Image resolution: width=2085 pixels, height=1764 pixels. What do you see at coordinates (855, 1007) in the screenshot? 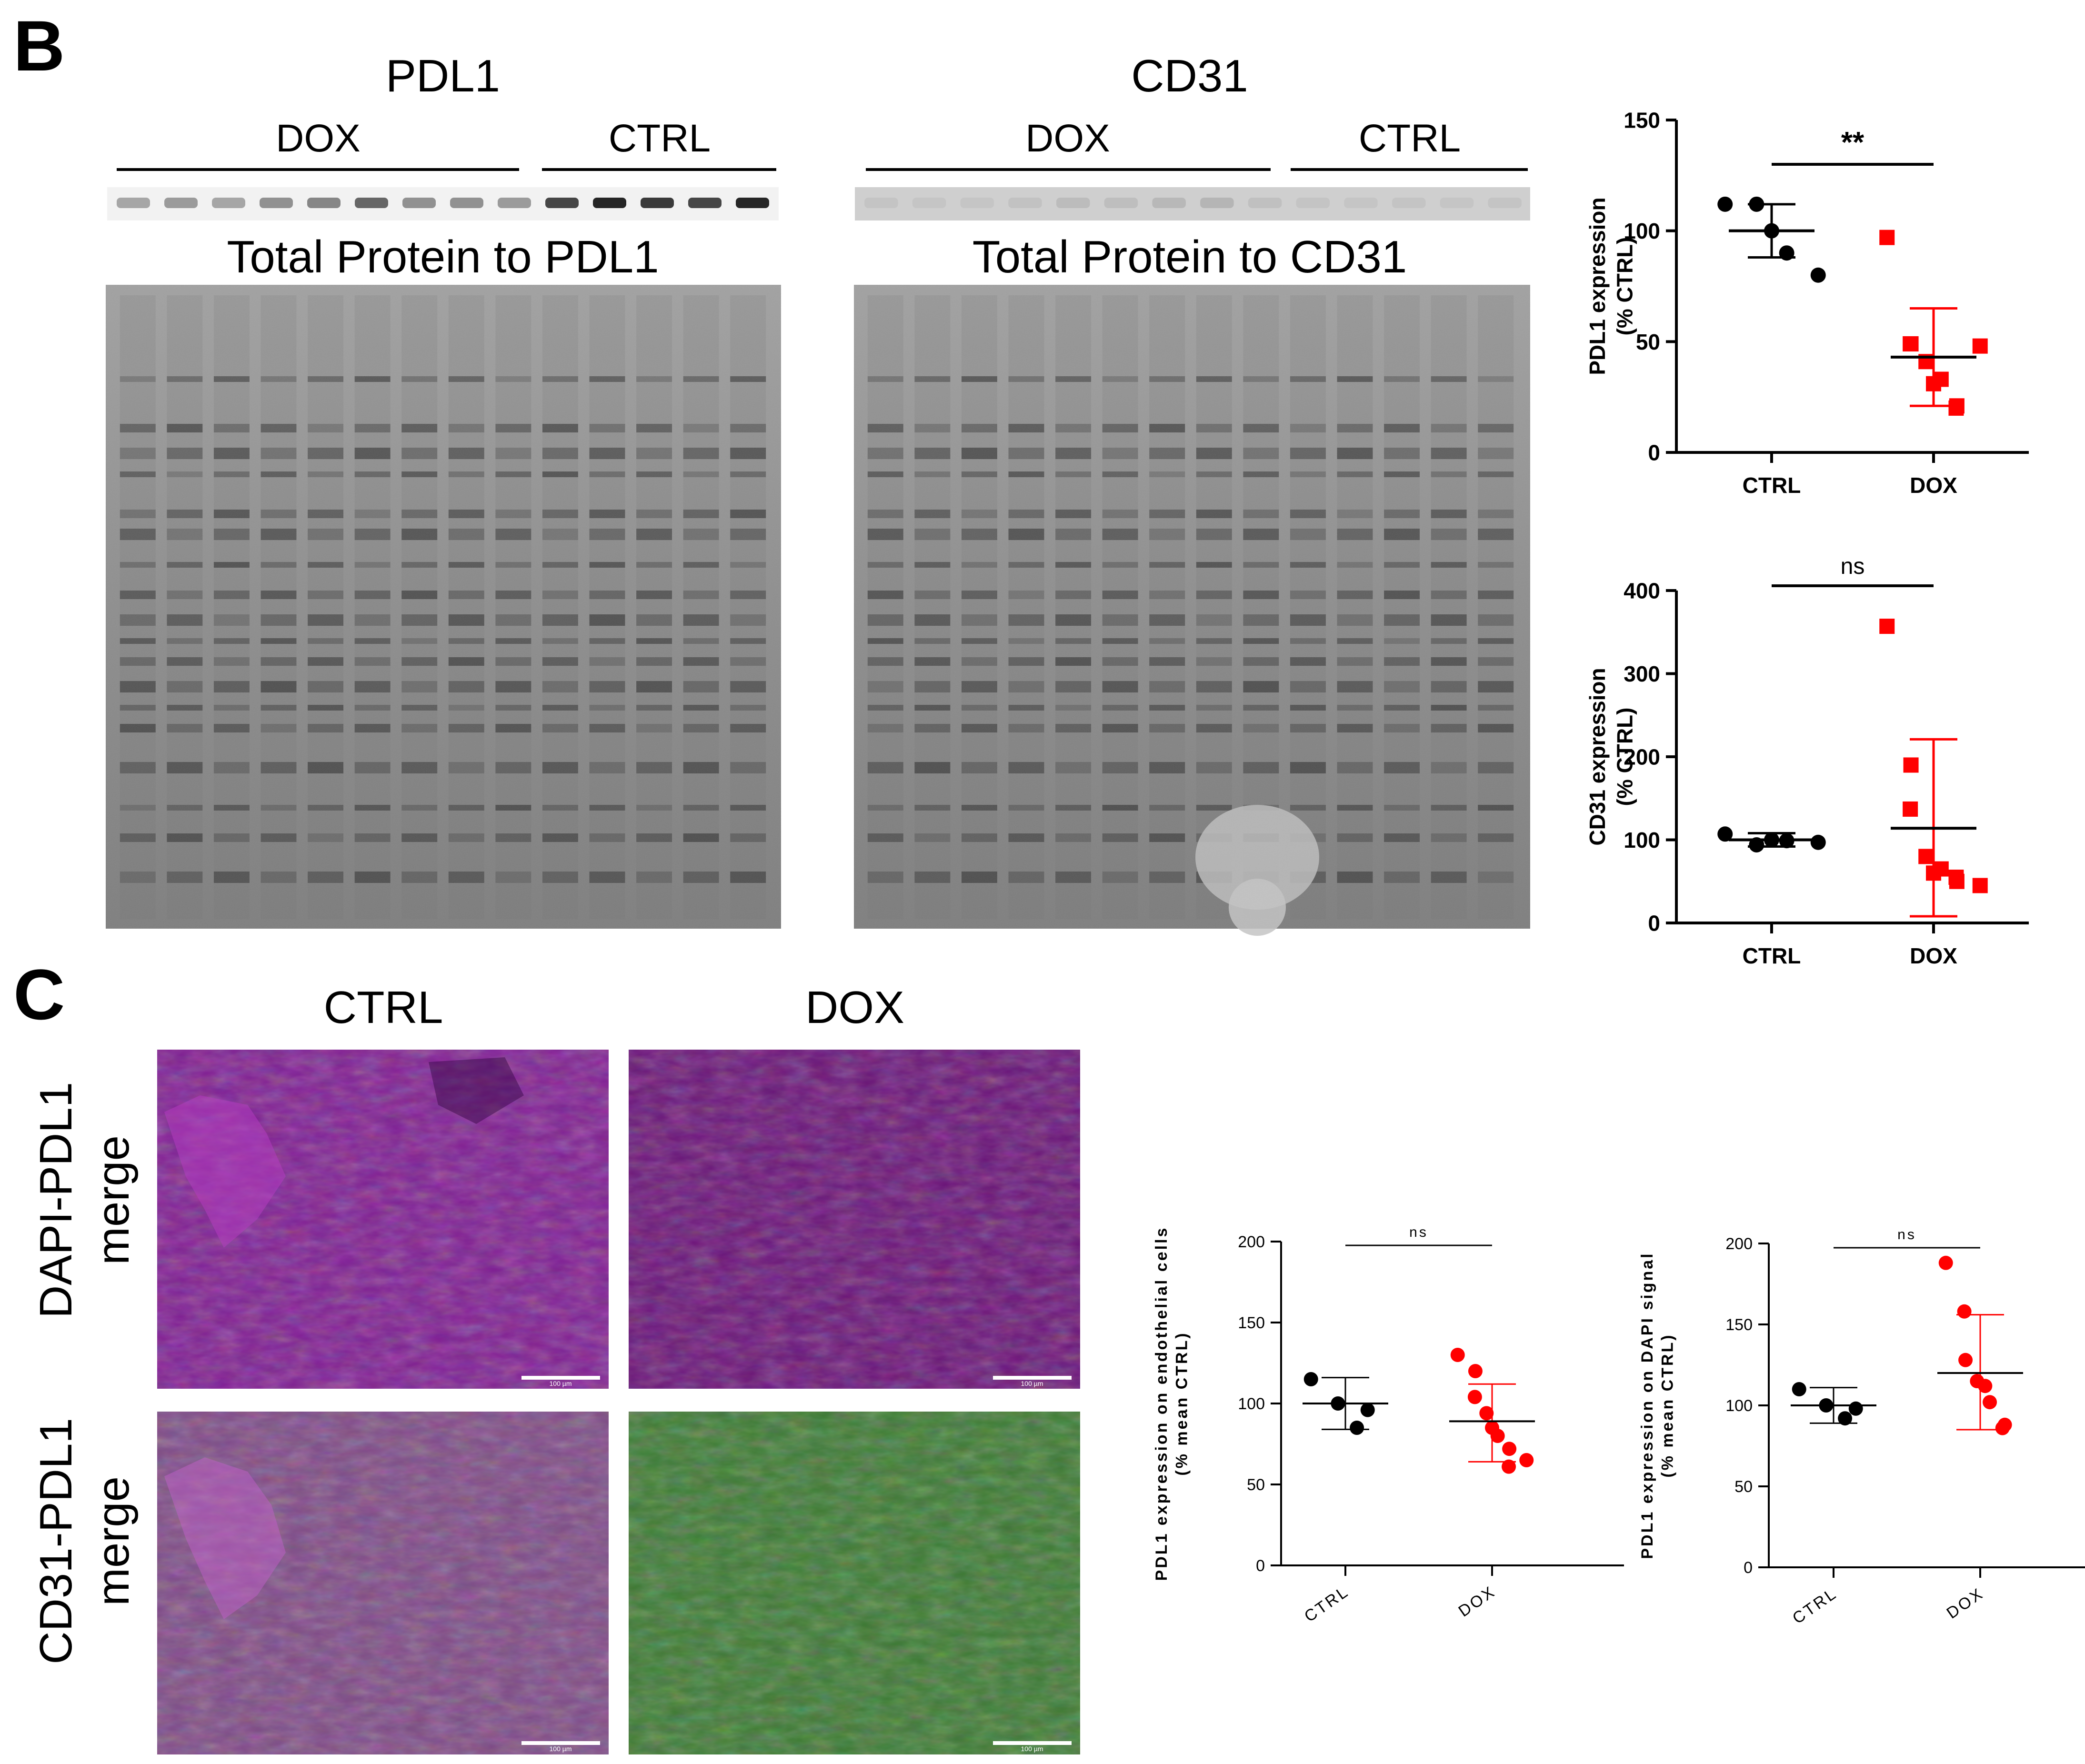
I see `col-label-dox: DOX` at bounding box center [855, 1007].